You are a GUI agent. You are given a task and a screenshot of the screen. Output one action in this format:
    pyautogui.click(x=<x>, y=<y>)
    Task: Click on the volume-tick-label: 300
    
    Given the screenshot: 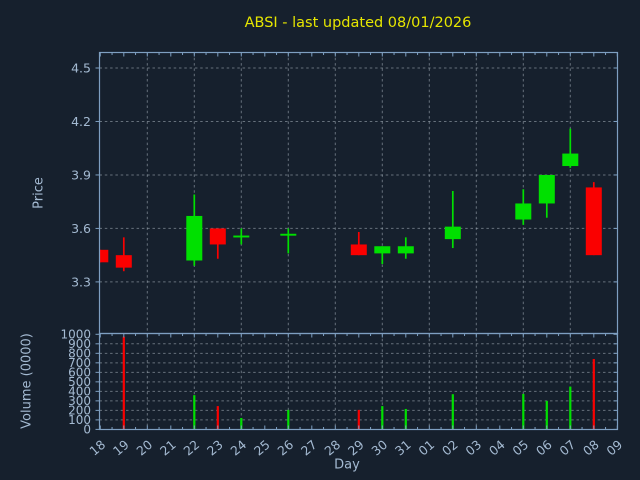 What is the action you would take?
    pyautogui.click(x=79, y=401)
    